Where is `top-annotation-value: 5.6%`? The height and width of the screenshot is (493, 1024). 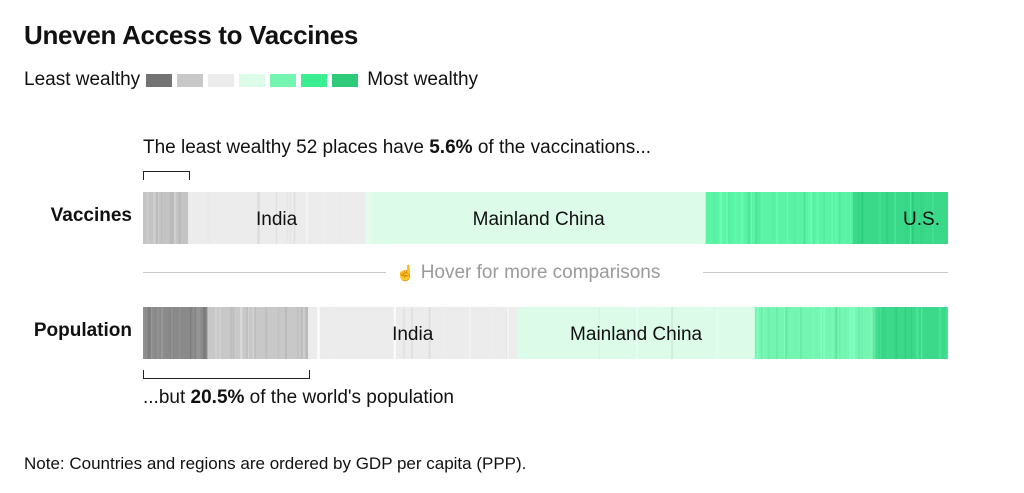 top-annotation-value: 5.6% is located at coordinates (451, 147).